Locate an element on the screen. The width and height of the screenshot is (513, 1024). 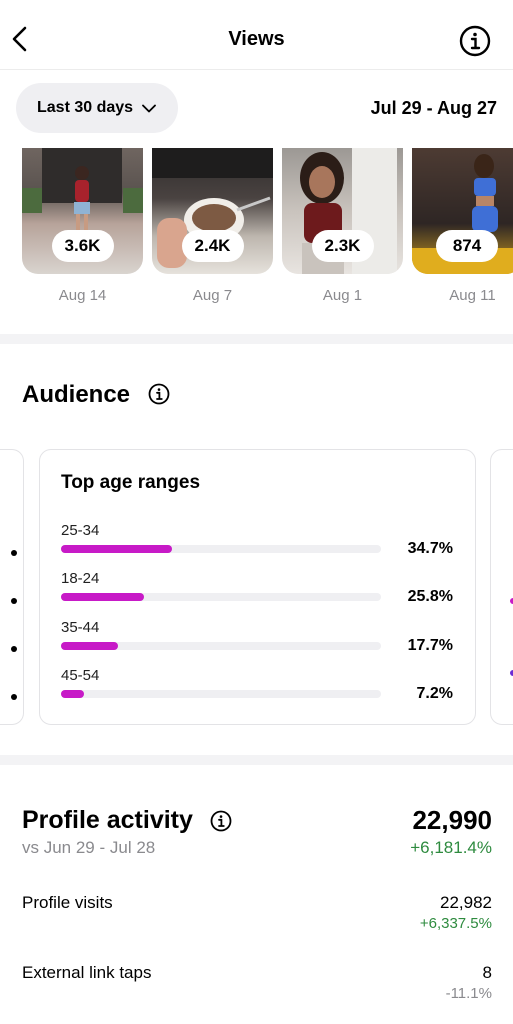
age-range-percent: 34.7% is located at coordinates (430, 548).